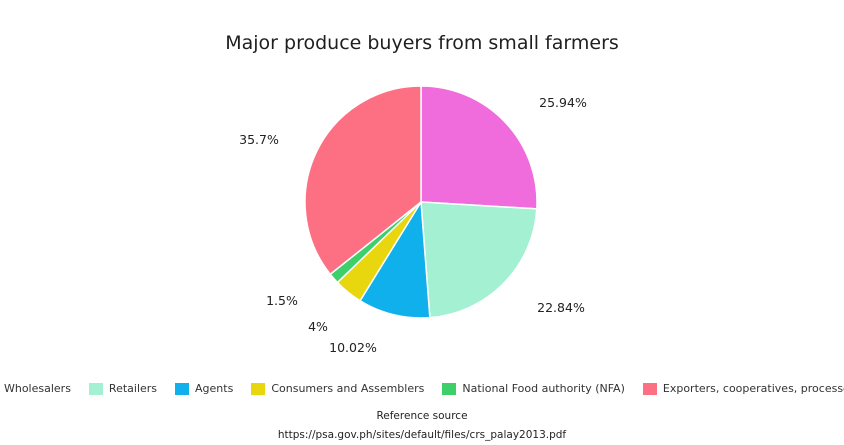  Describe the element at coordinates (395, 259) in the screenshot. I see `pie-slice-agents` at that location.